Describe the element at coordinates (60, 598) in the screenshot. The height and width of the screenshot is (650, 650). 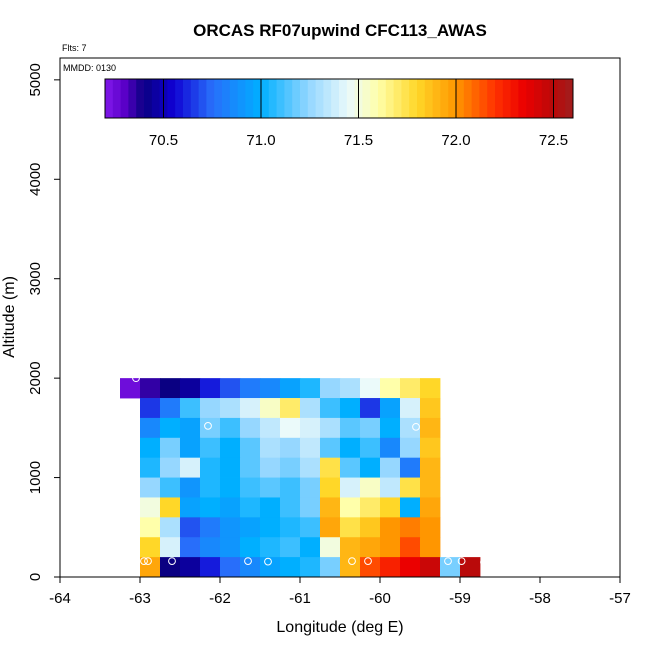
I see `x-tick-label: -64` at that location.